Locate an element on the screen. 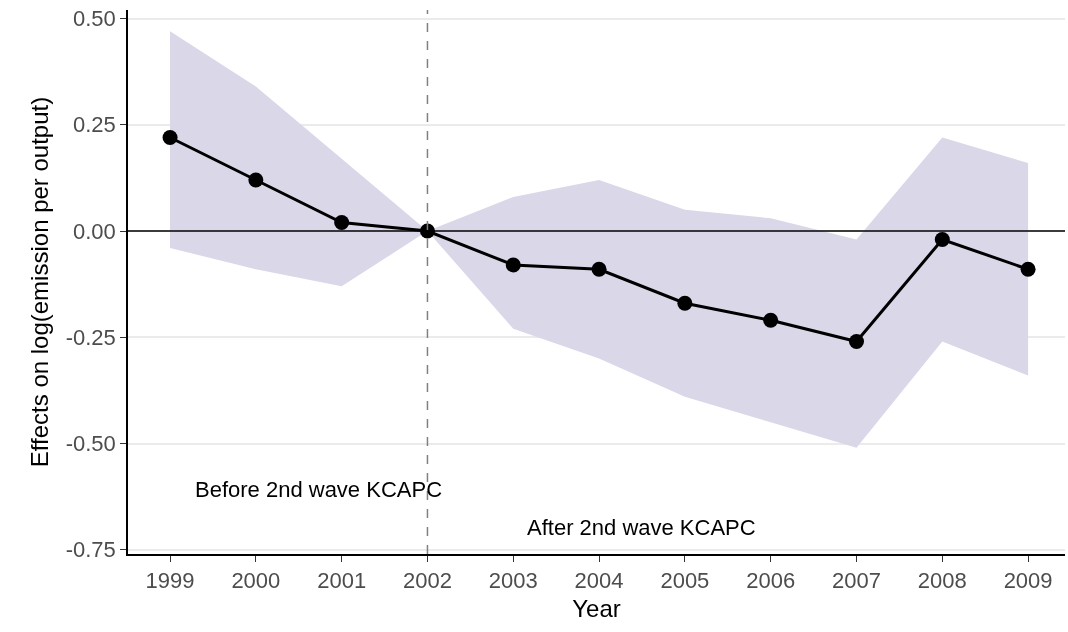 The width and height of the screenshot is (1068, 632). y-tick-label: -0.25 is located at coordinates (90, 337).